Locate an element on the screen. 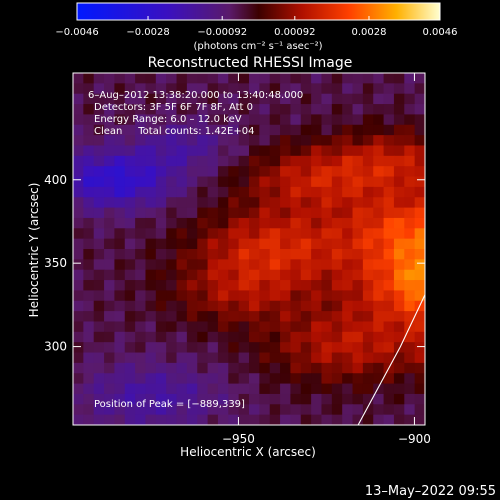  annotation-detectors: Detectors: 3F 5F 6F 7F 8F, Att 0 is located at coordinates (173, 107).